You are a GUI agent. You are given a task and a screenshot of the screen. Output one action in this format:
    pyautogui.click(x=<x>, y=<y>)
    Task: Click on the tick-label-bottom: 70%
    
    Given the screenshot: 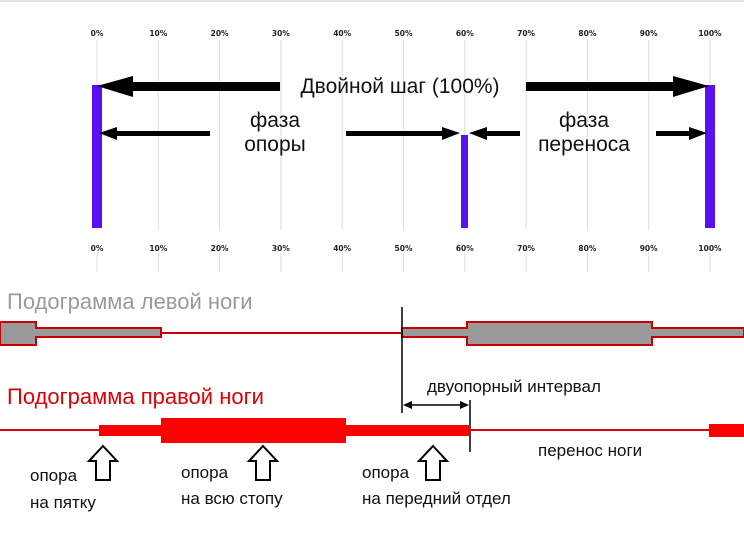 What is the action you would take?
    pyautogui.click(x=526, y=248)
    